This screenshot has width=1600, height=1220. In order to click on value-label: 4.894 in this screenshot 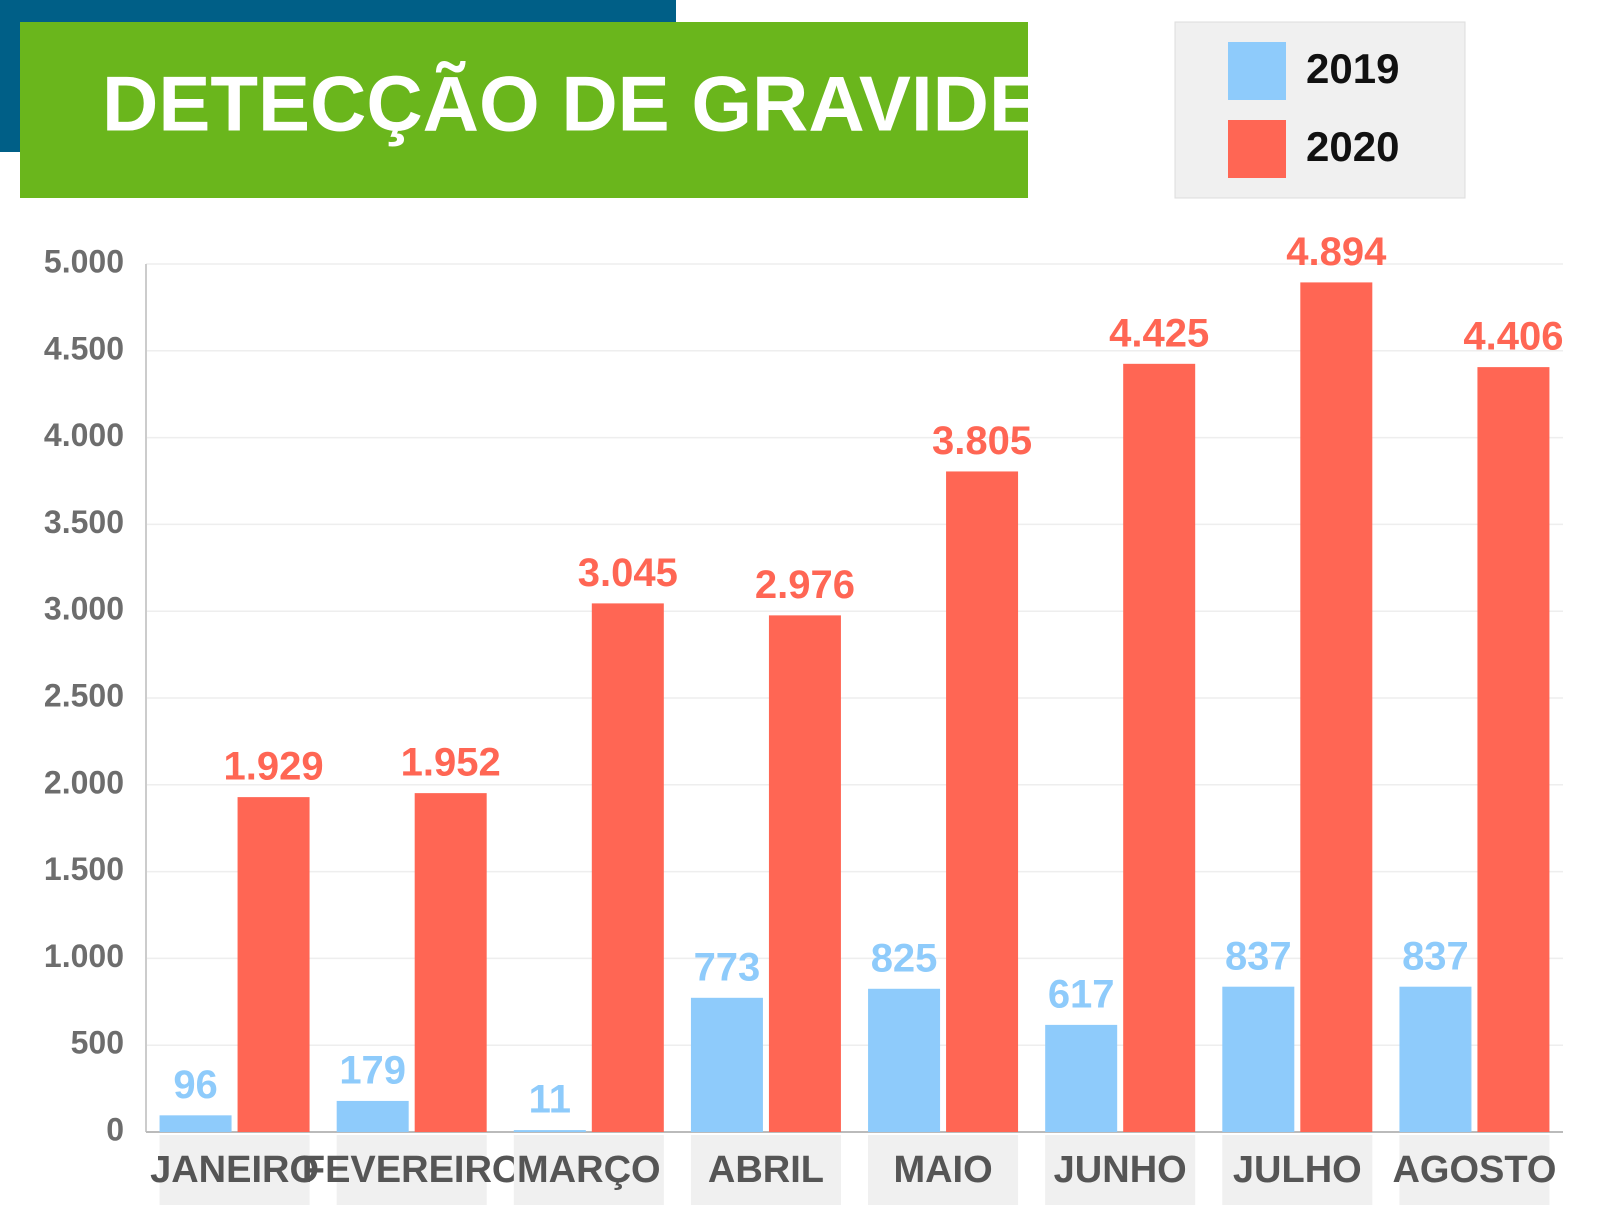, I will do `click(1336, 252)`.